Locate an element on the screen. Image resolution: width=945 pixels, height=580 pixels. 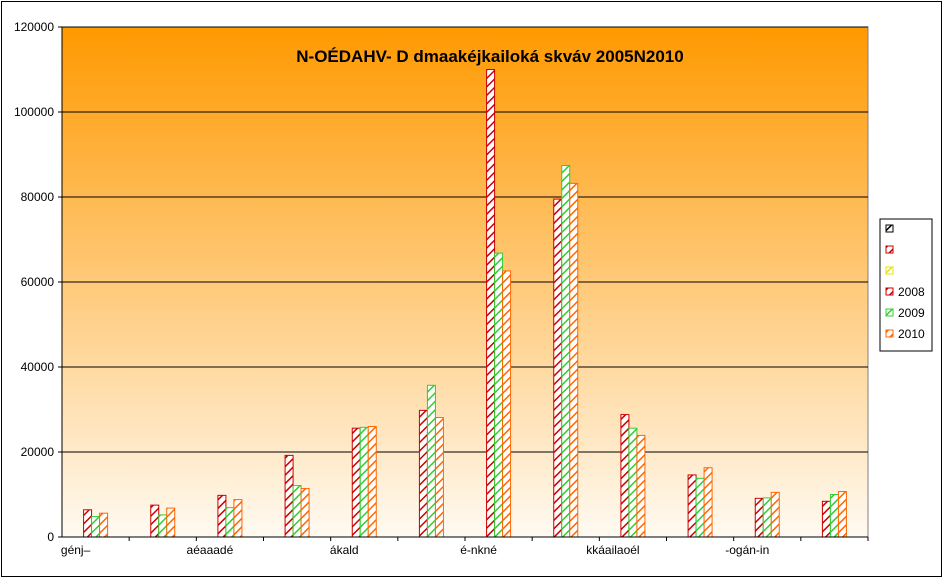
legend is located at coordinates (906, 285).